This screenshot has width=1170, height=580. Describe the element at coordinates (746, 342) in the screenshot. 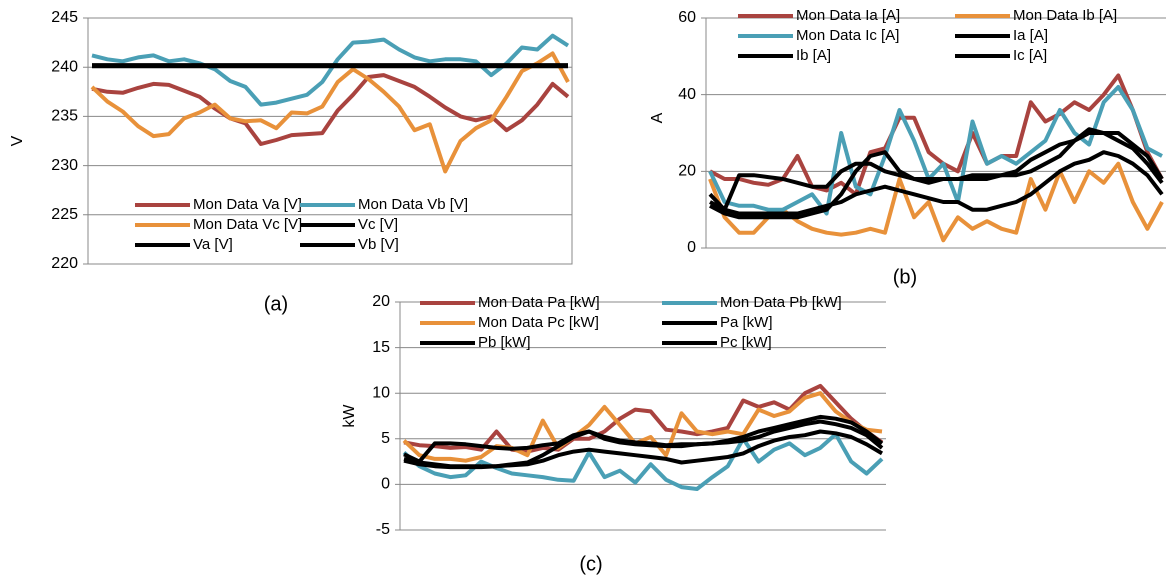

I see `legend-label: Pc [kW]` at that location.